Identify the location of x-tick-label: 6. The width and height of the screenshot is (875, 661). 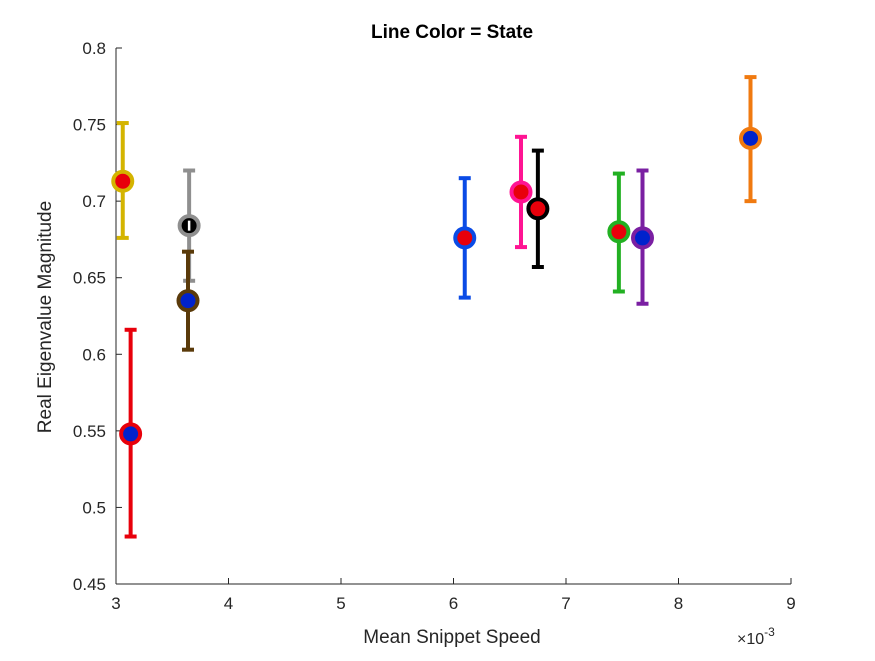
(453, 603).